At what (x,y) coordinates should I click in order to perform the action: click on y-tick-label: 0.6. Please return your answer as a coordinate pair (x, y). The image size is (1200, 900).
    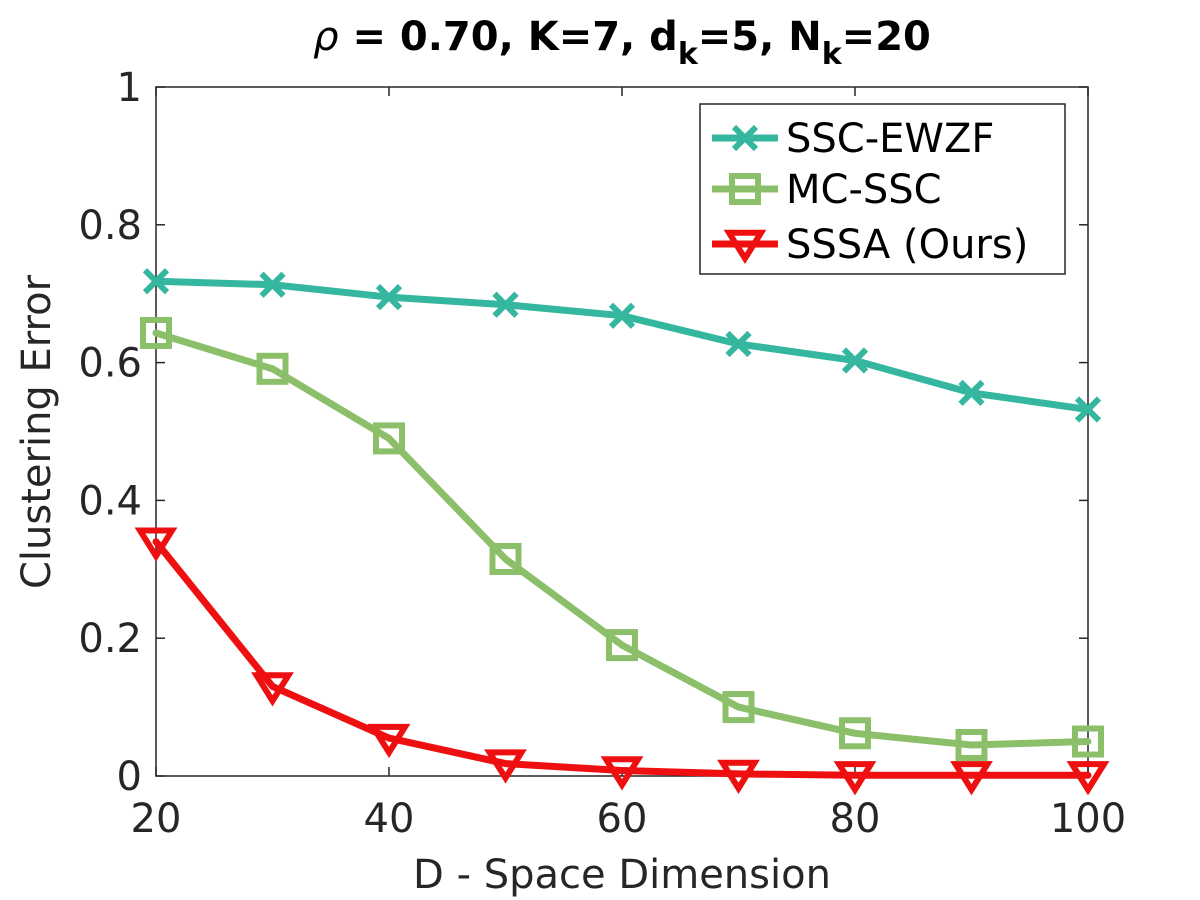
    Looking at the image, I should click on (110, 364).